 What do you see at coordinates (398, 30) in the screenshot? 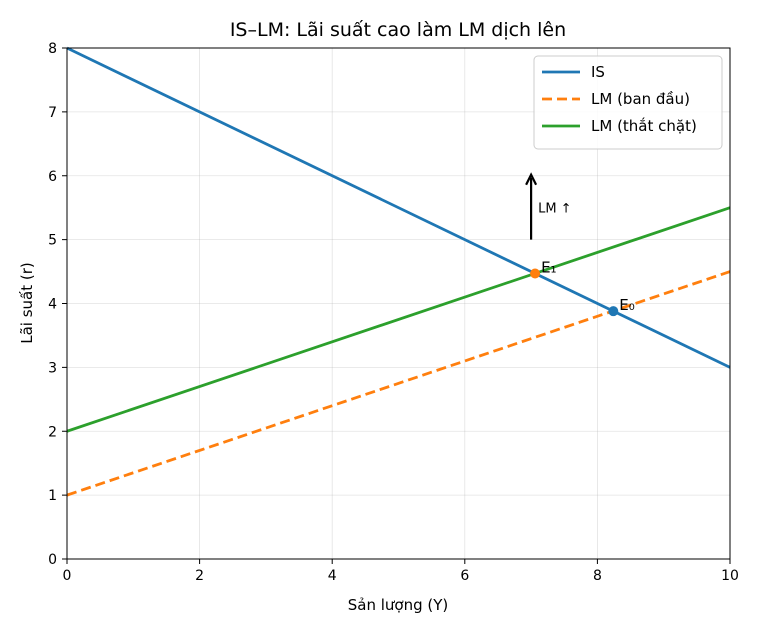
I see `chart-title: IS–LM: Lãi suất cao làm LM dịch lên` at bounding box center [398, 30].